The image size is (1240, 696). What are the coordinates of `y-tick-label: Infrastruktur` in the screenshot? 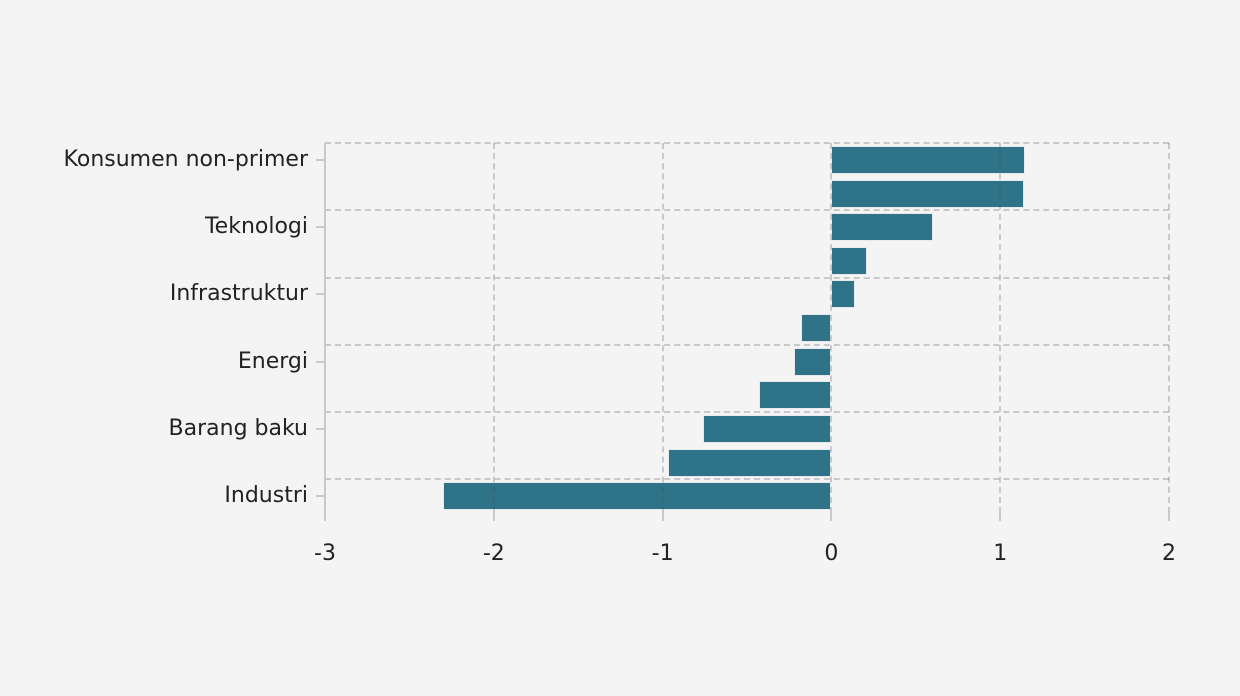 It's located at (238, 294).